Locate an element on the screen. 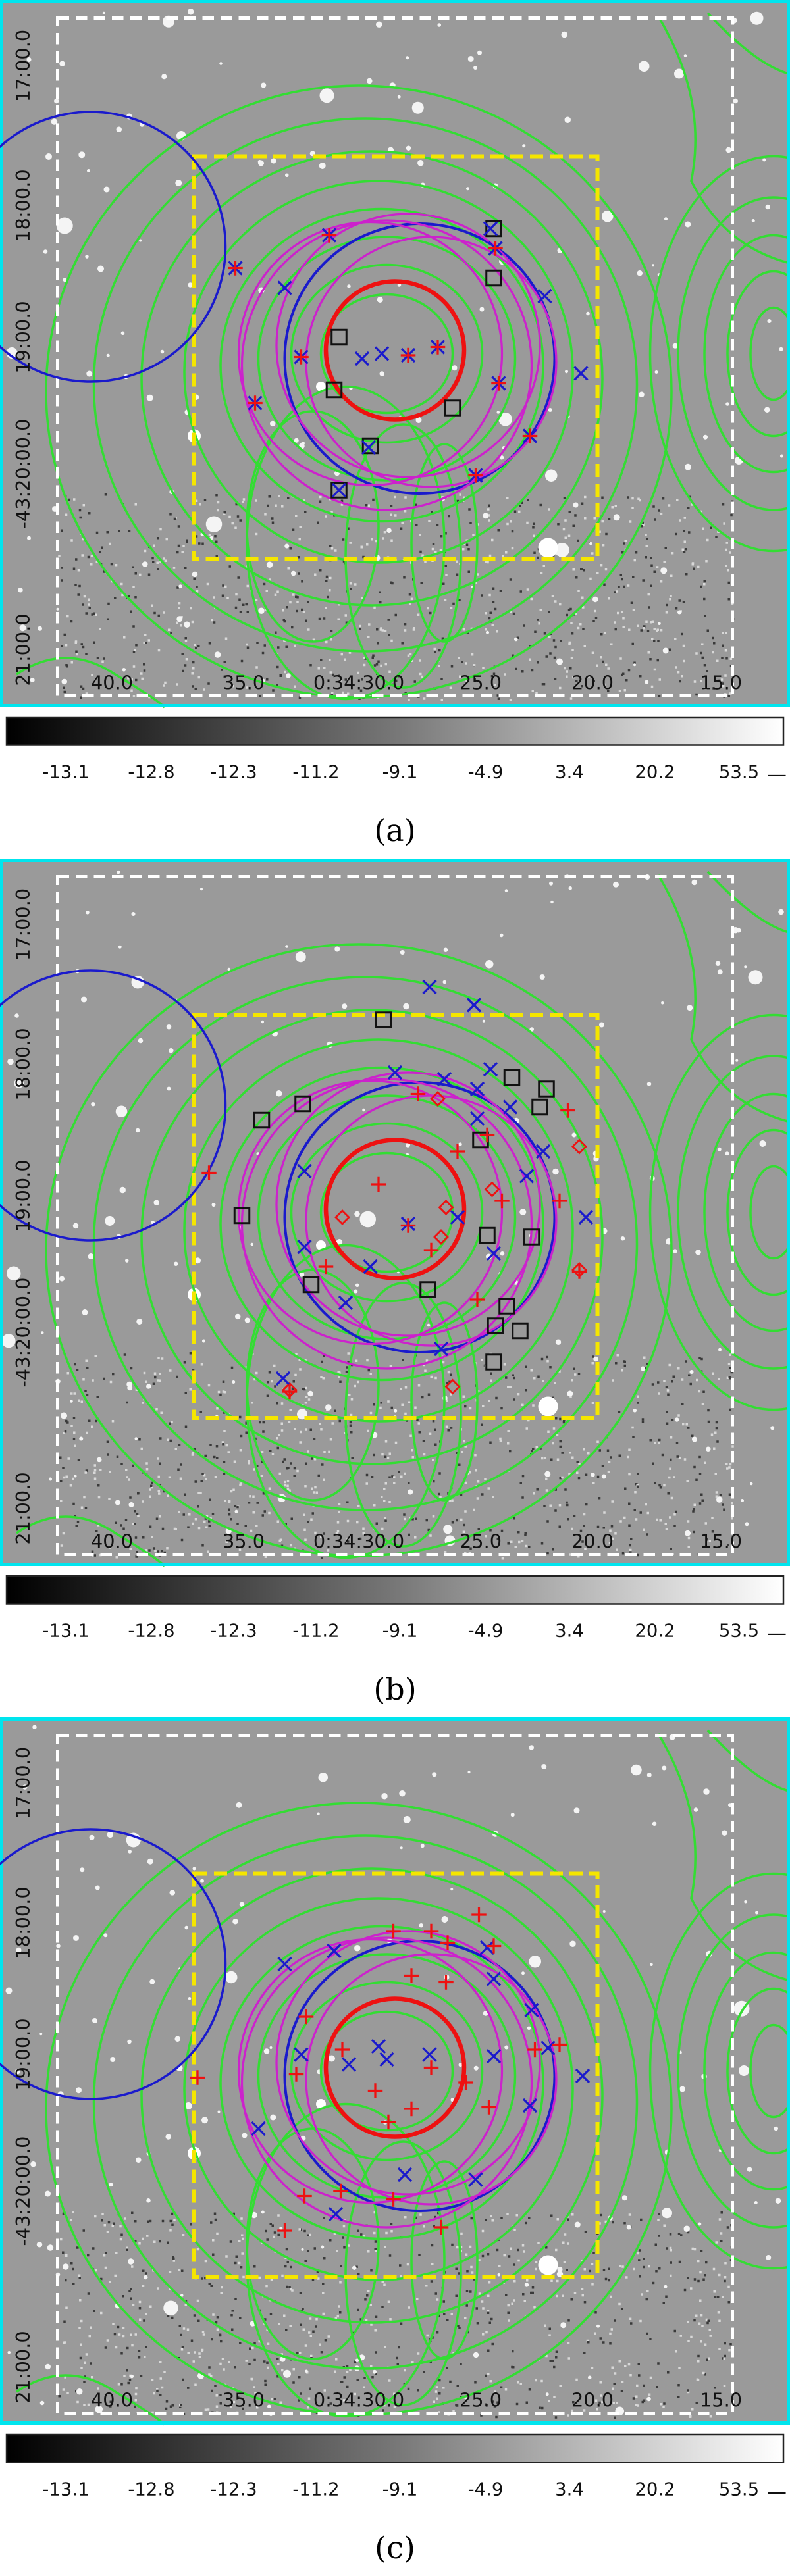 The image size is (790, 2576). colorbar-tick-label: -13.1 is located at coordinates (65, 1631).